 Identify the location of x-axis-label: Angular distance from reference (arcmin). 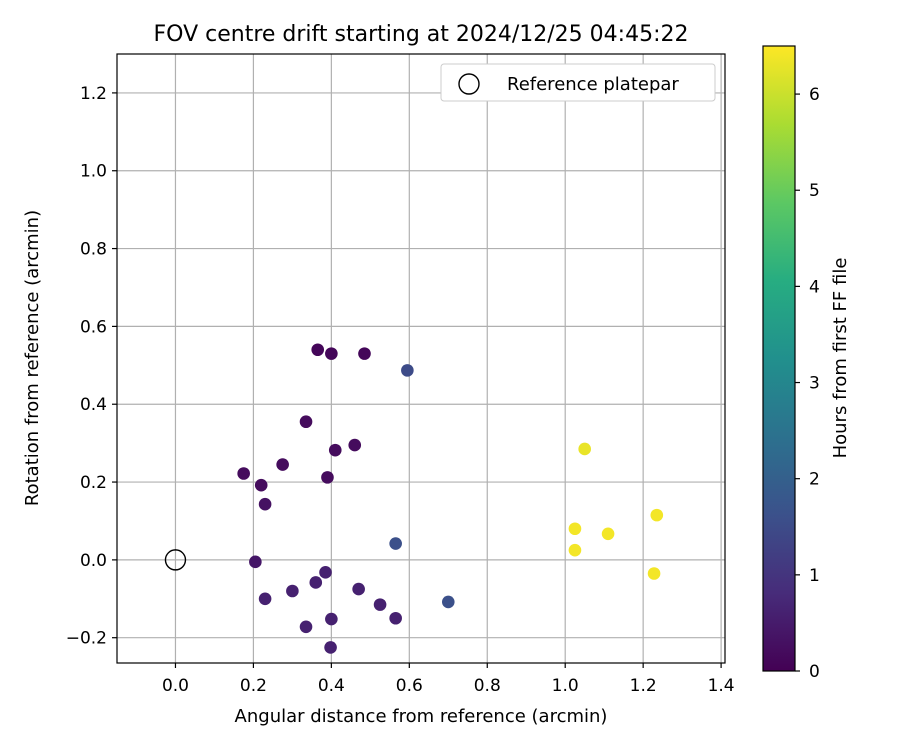
(421, 716).